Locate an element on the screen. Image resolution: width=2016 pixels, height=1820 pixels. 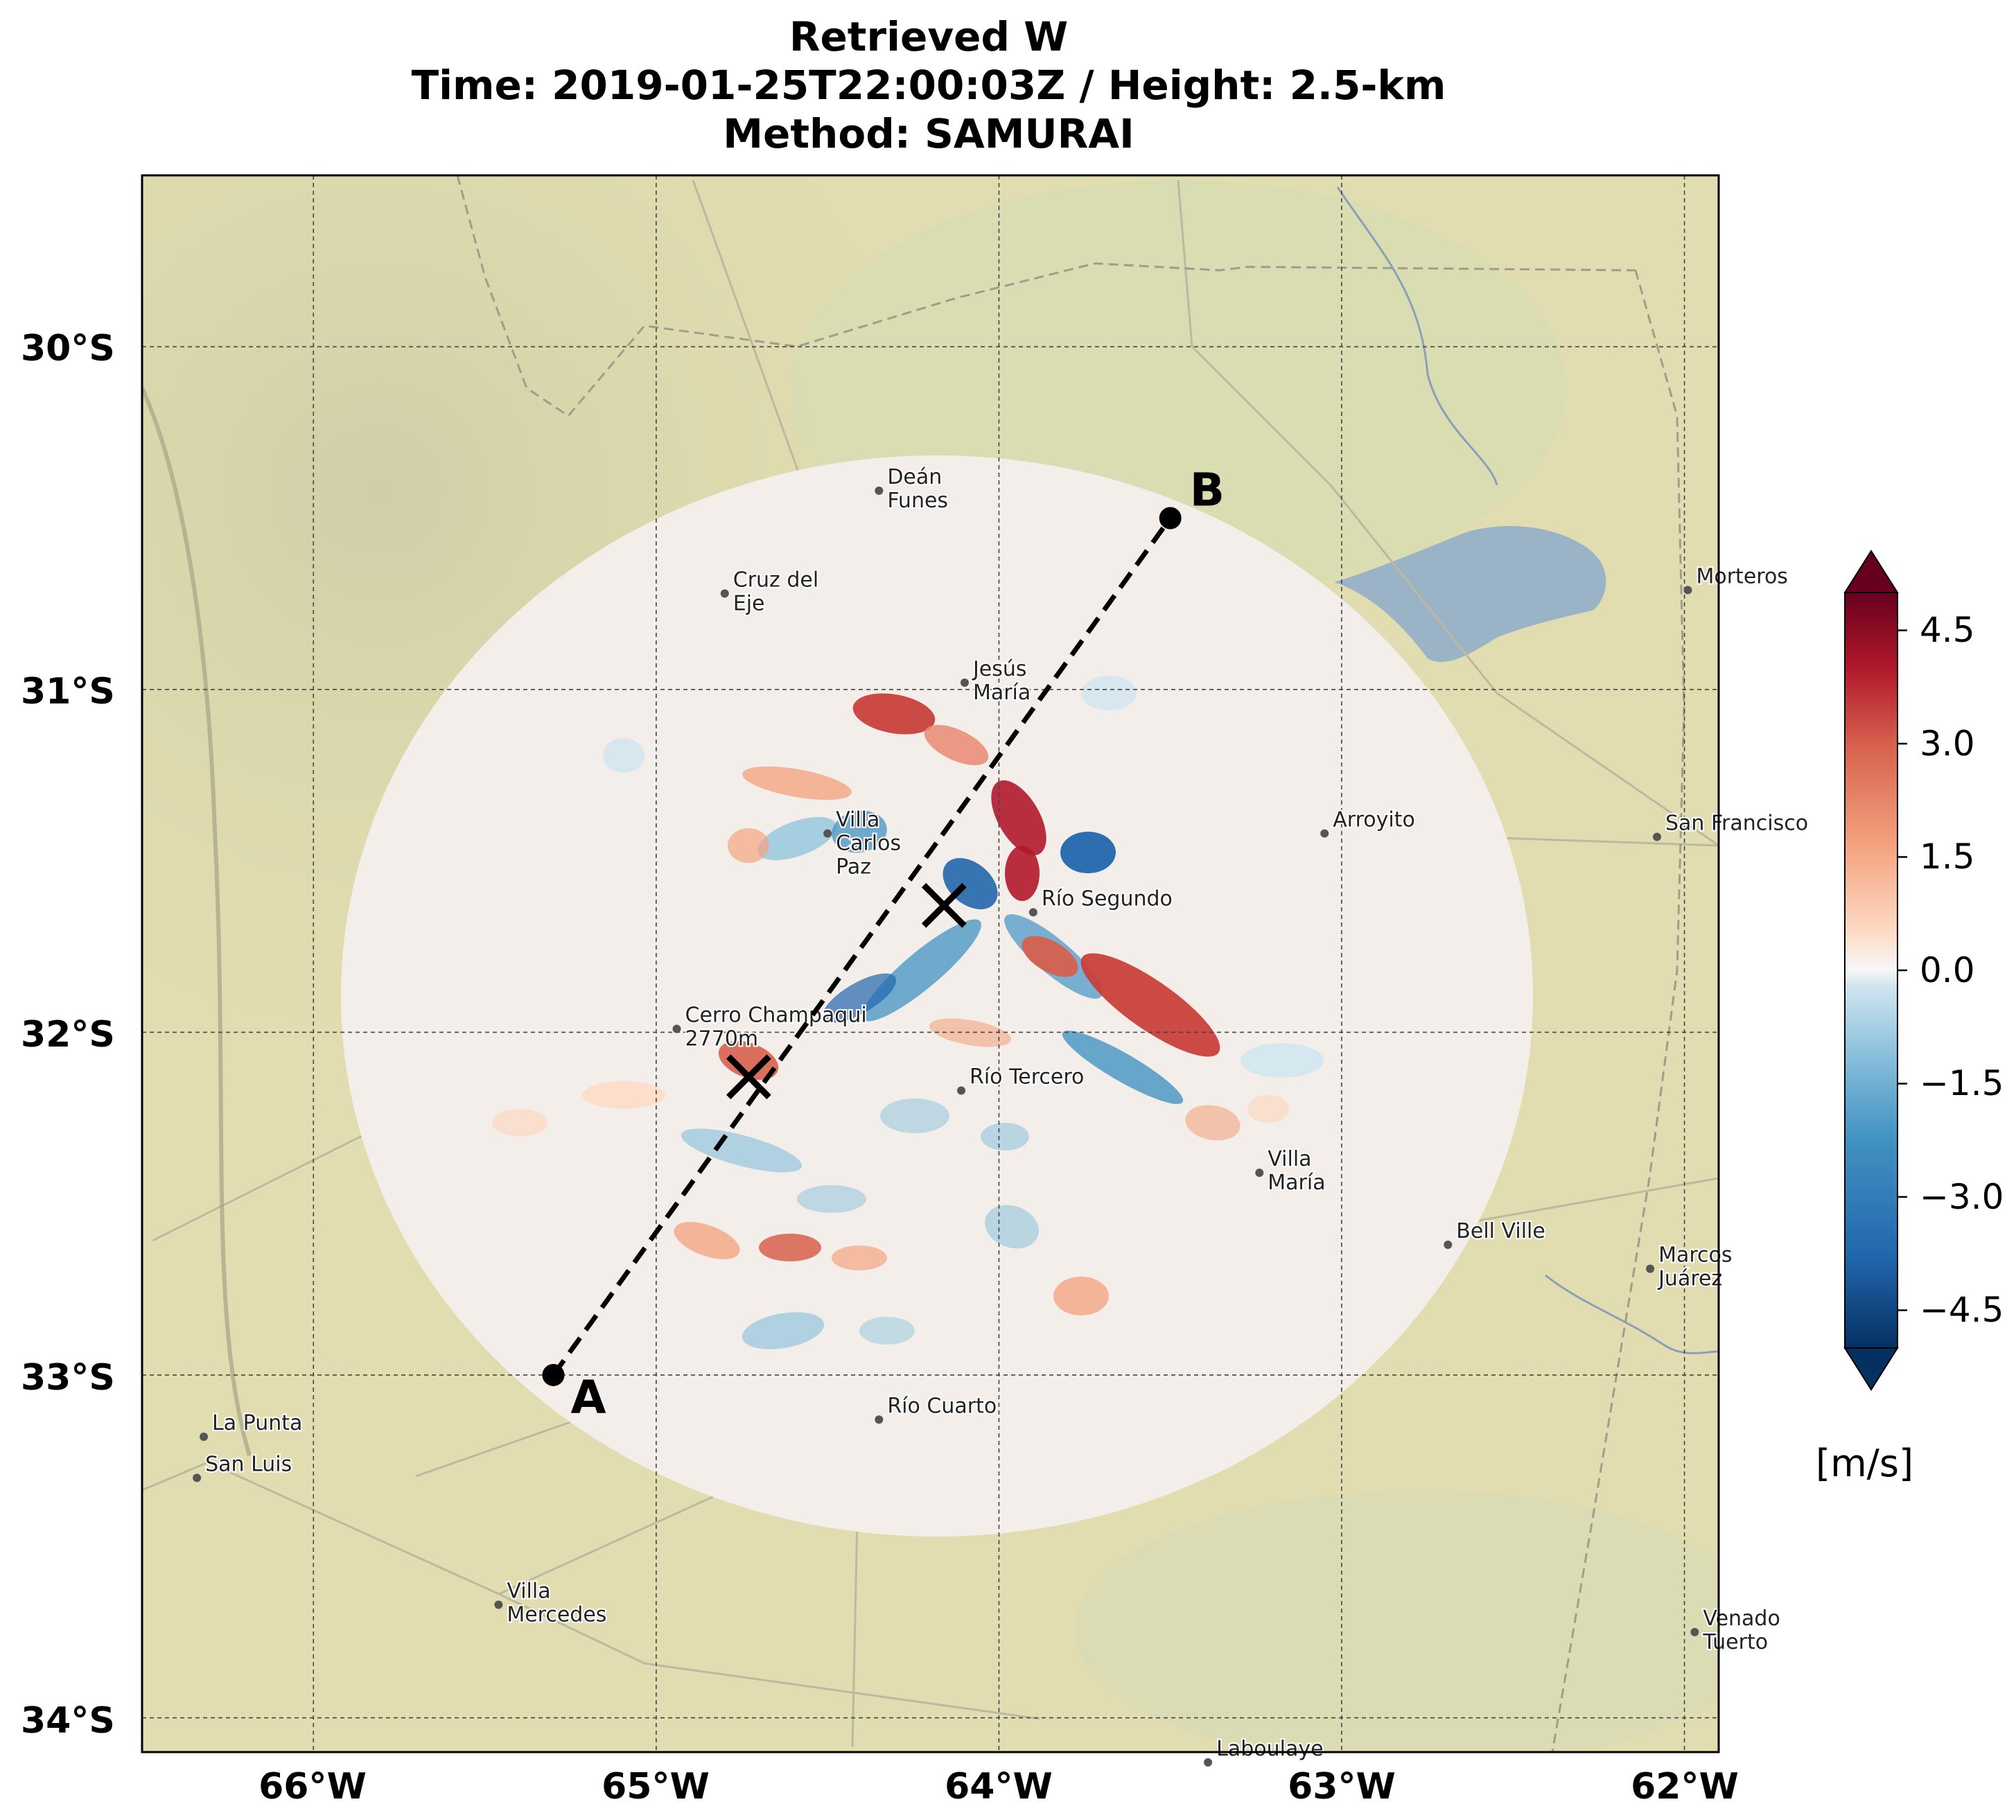
lat-label-31s: 31°S is located at coordinates (68, 691).